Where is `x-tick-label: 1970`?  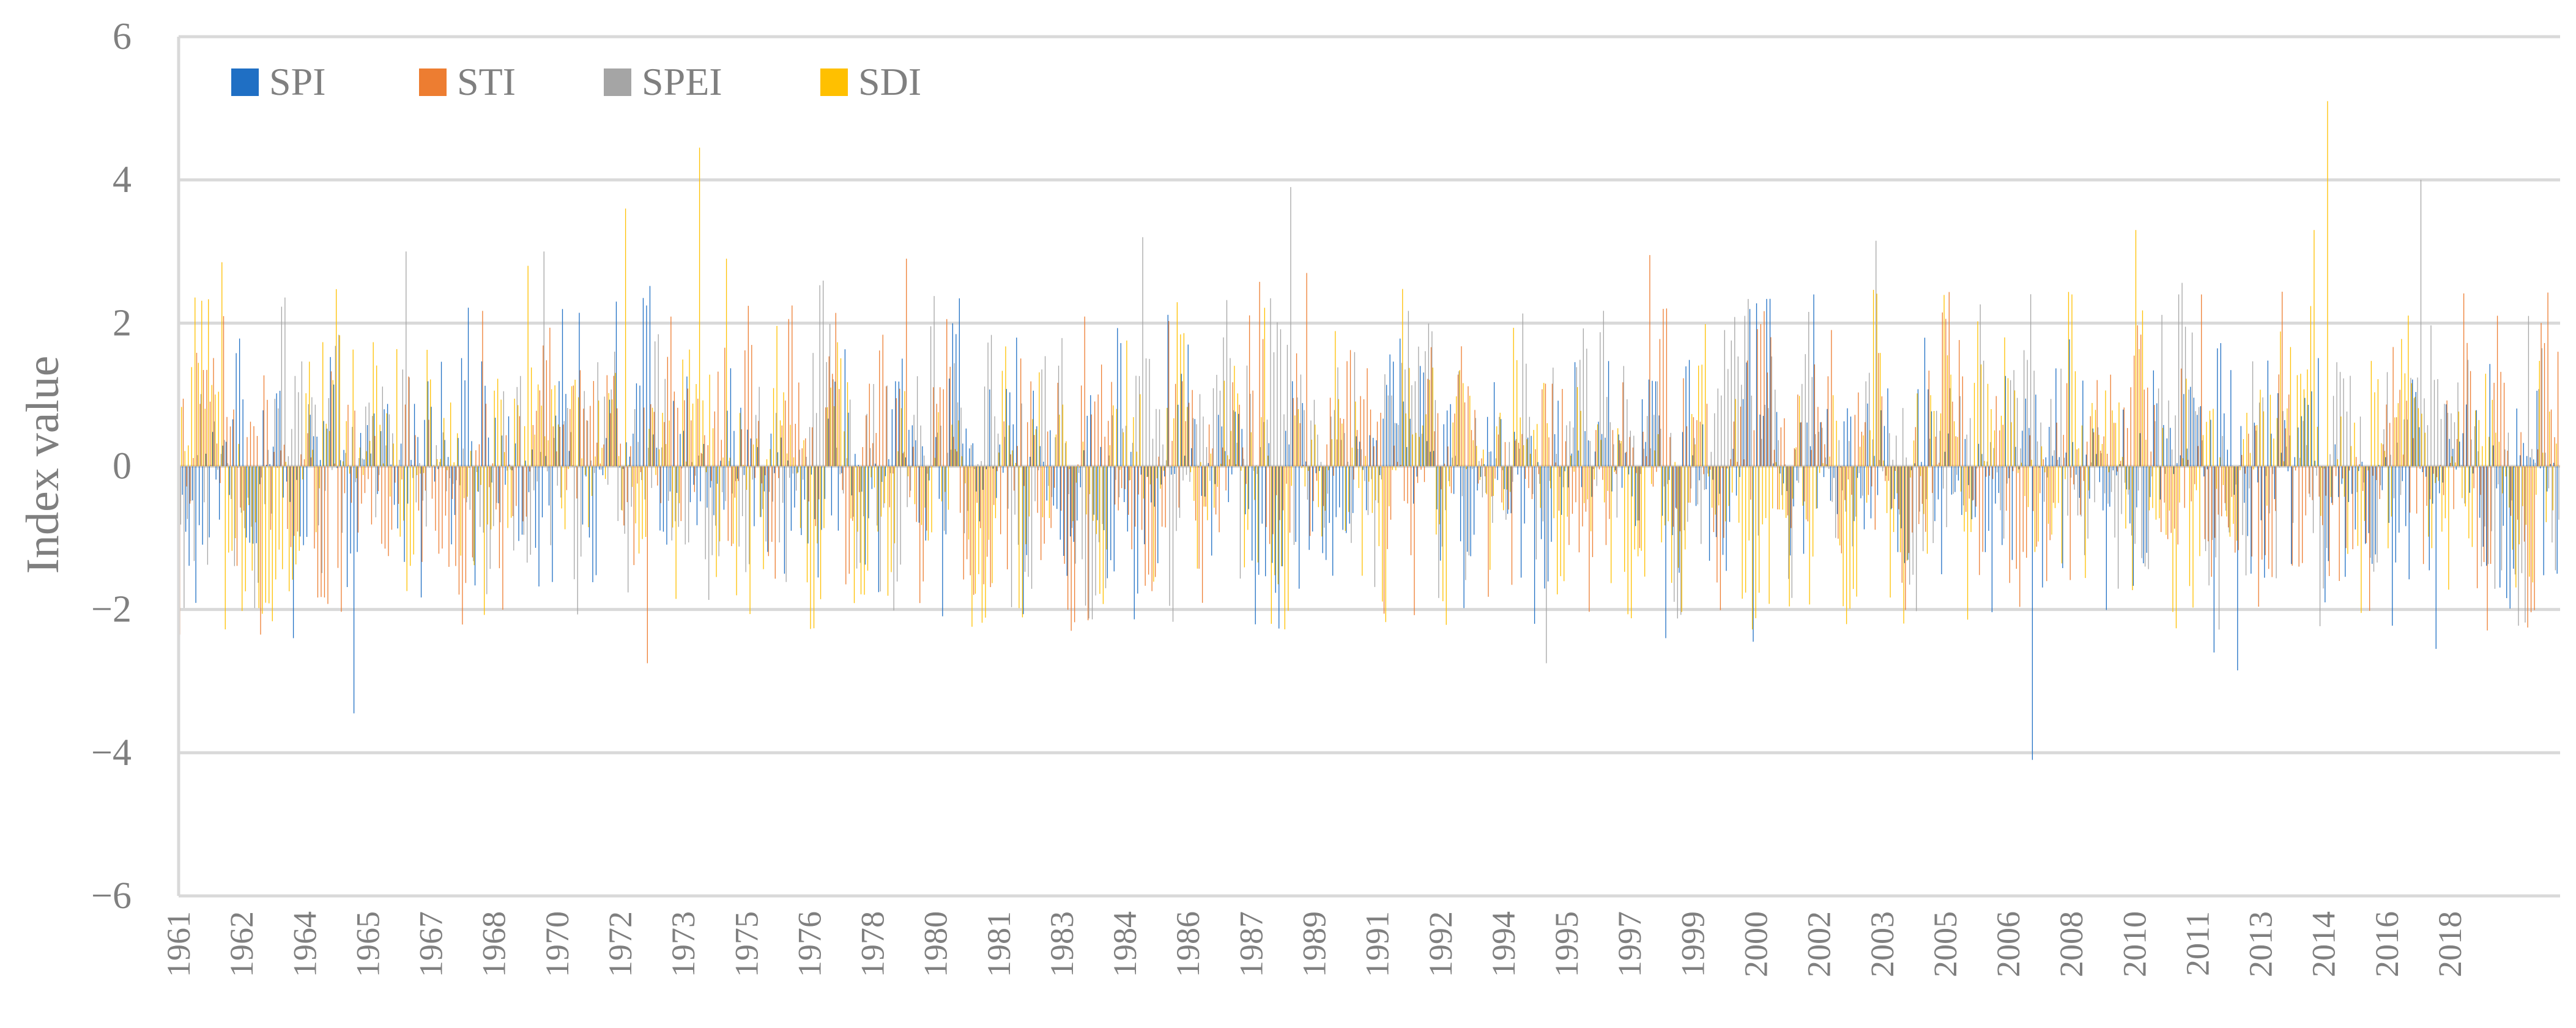 x-tick-label: 1970 is located at coordinates (557, 944).